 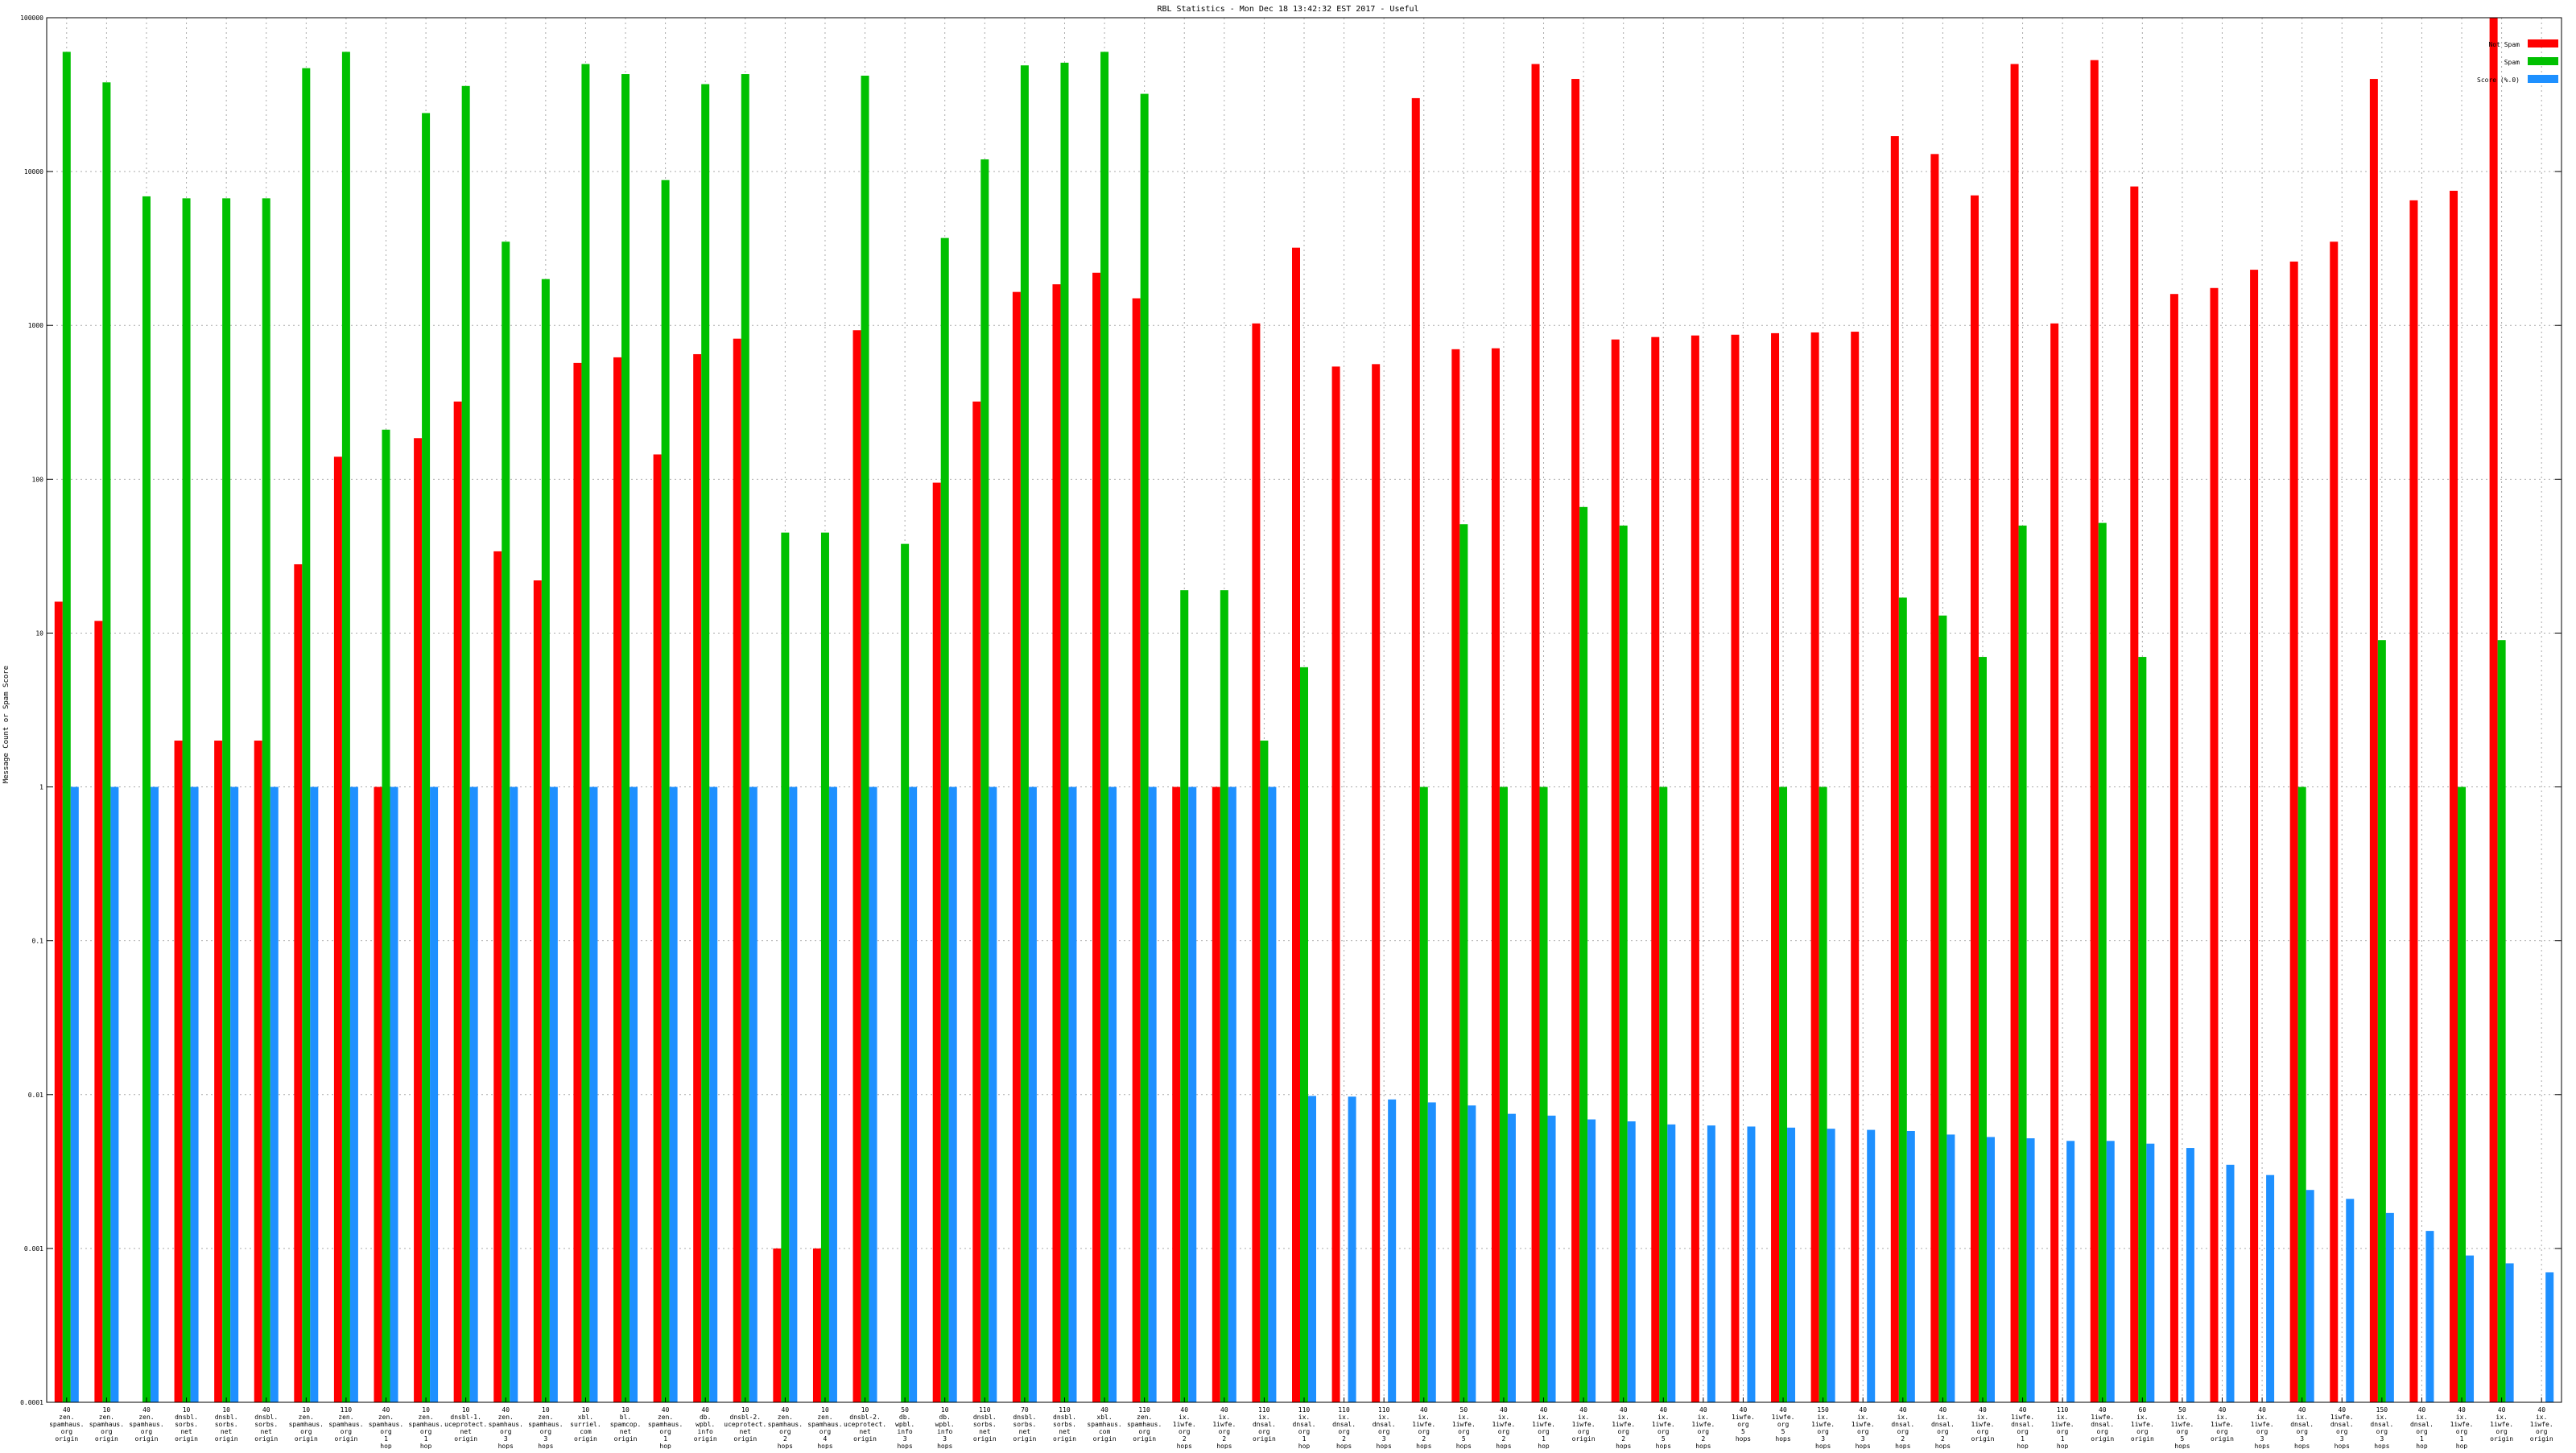 I want to click on x-tick-label: 40 1iwfe. dnsal. org 3 hops, so click(x=2342, y=1427).